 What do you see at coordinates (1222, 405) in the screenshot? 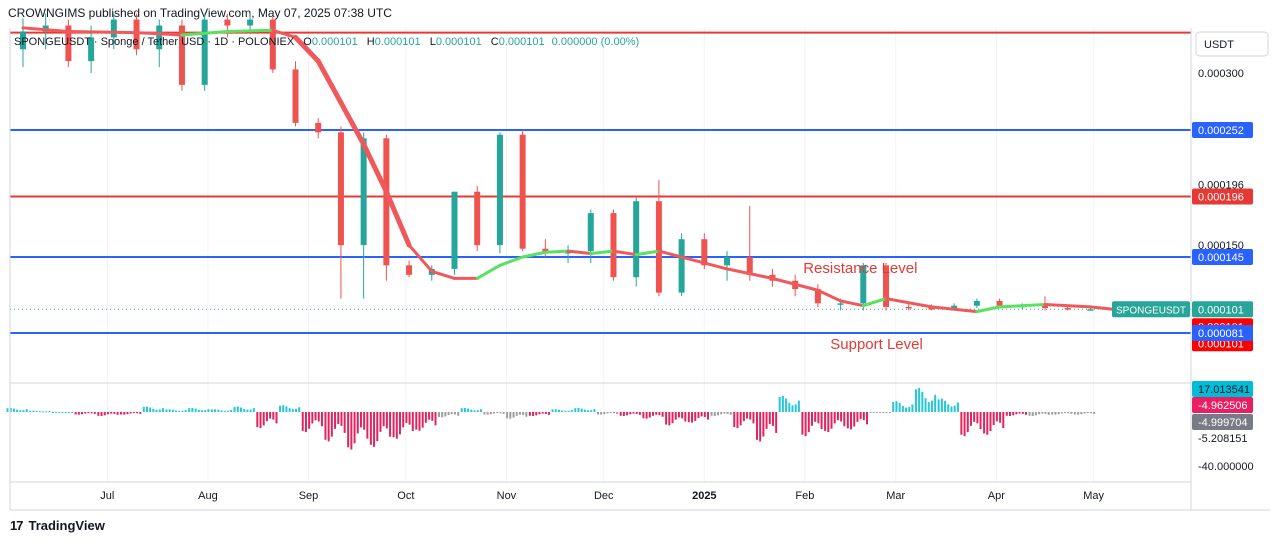
I see `osc-tick-label-bg` at bounding box center [1222, 405].